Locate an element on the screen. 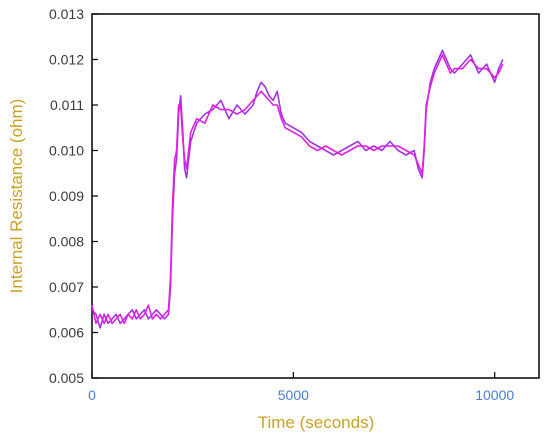  y-tick-label: 0.006 is located at coordinates (66, 333).